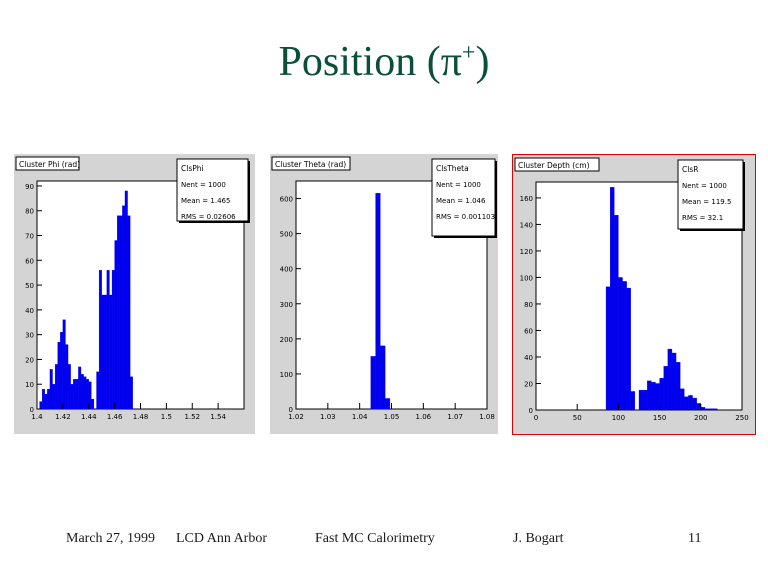 Image resolution: width=768 pixels, height=576 pixels. What do you see at coordinates (63, 417) in the screenshot?
I see `x-tick-label: 1.42` at bounding box center [63, 417].